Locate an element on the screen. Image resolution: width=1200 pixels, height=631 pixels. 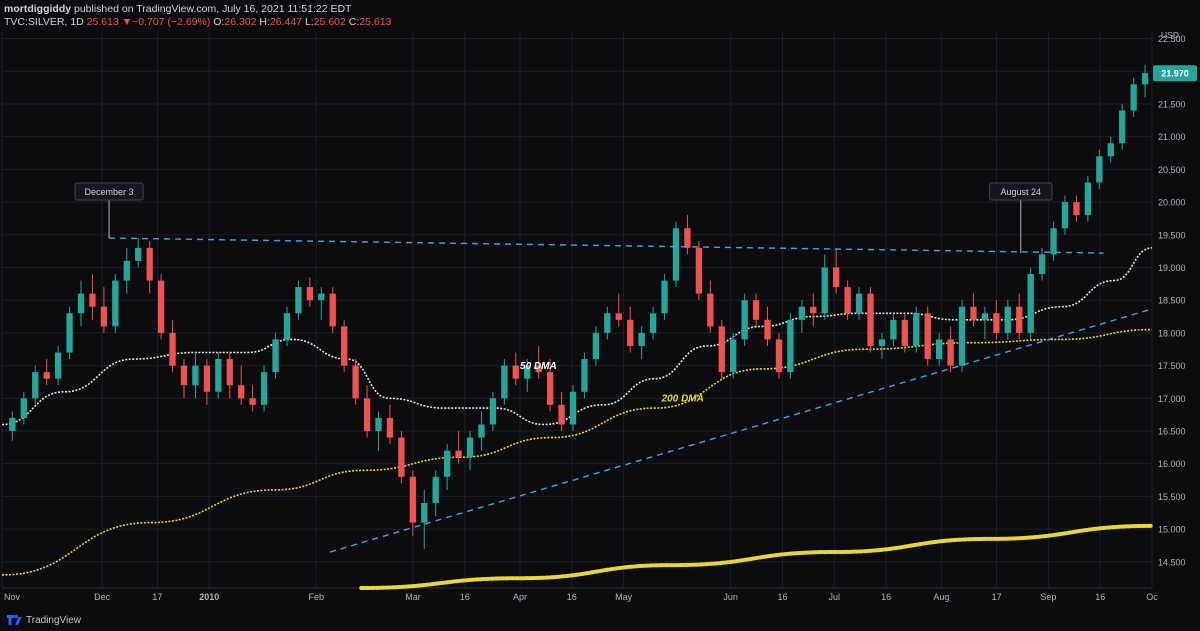
time-tick-label: 2010 is located at coordinates (209, 597).